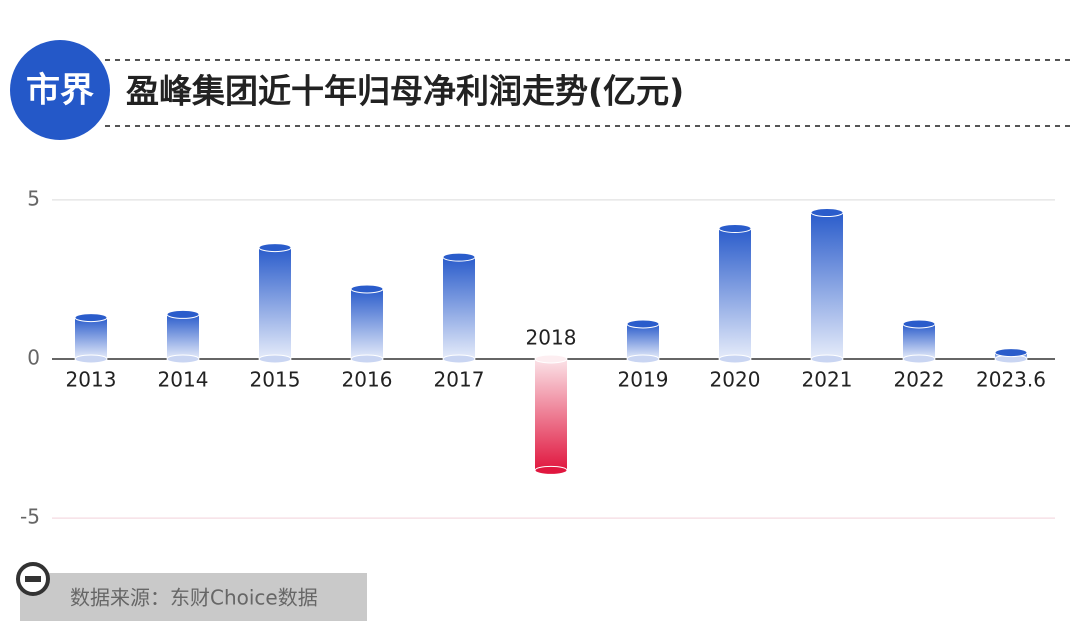 The width and height of the screenshot is (1080, 638). What do you see at coordinates (33, 357) in the screenshot?
I see `y-tick-label: 0` at bounding box center [33, 357].